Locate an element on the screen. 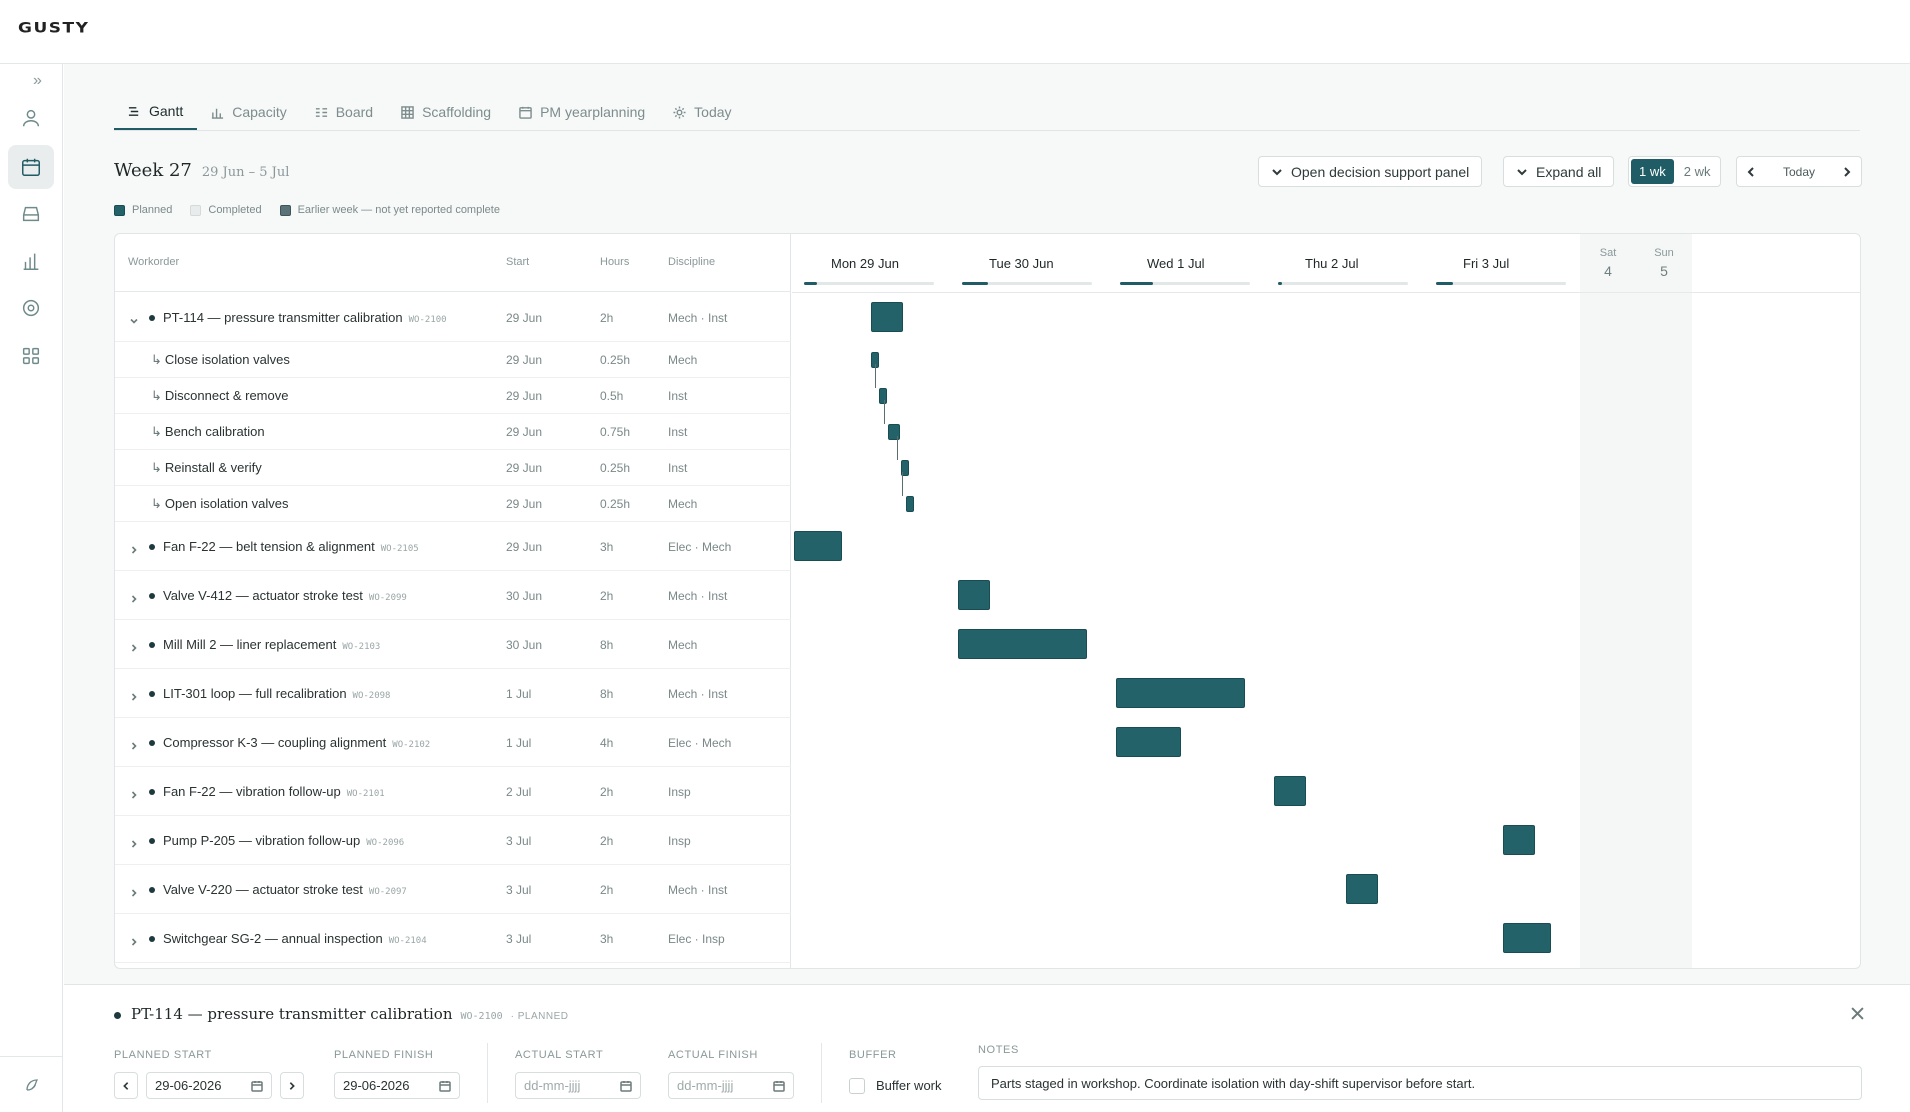  tab-board: Board is located at coordinates (344, 112).